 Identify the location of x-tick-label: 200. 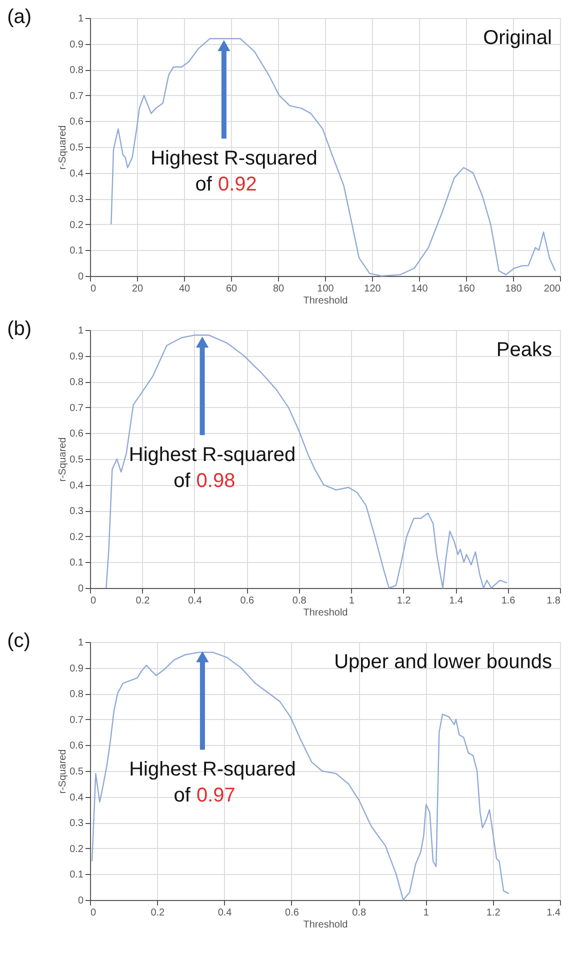
(552, 289).